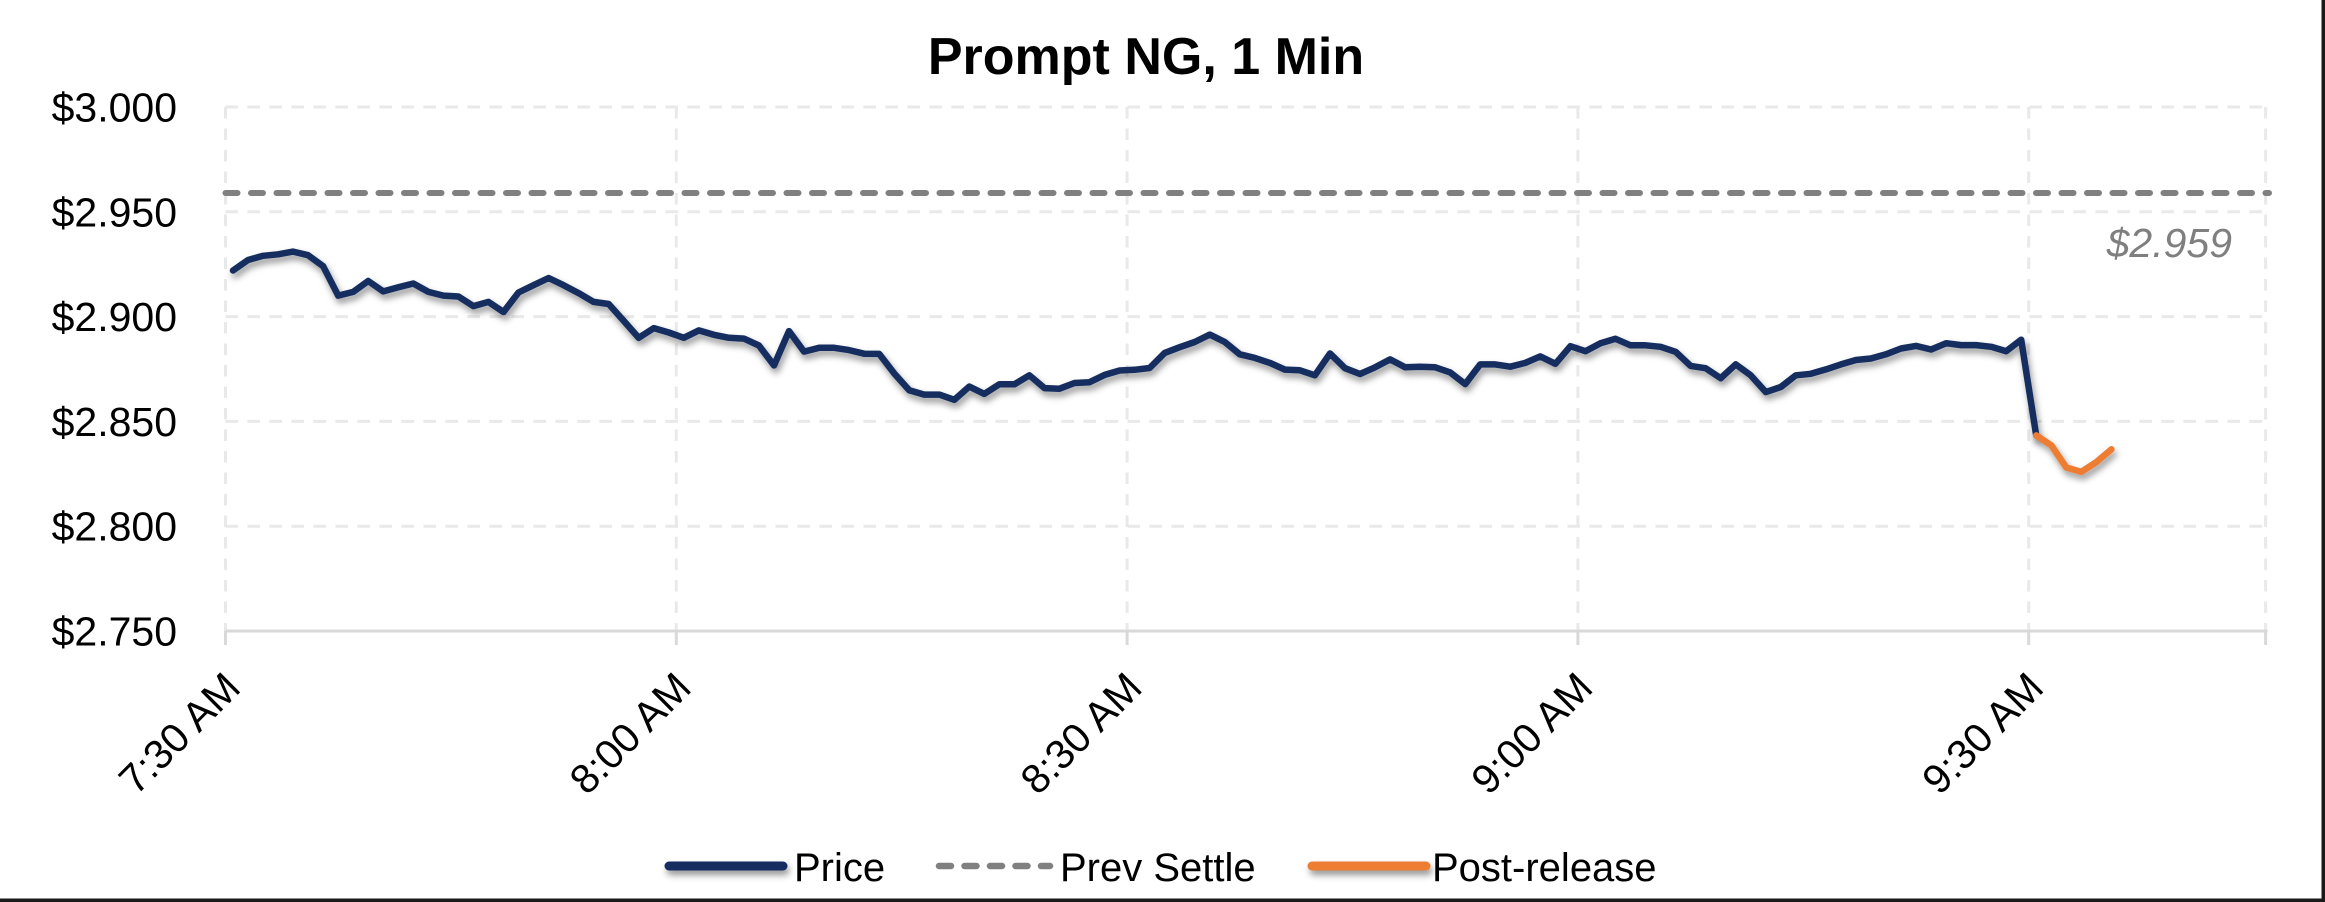  I want to click on svg-text: $2.950, so click(114, 212).